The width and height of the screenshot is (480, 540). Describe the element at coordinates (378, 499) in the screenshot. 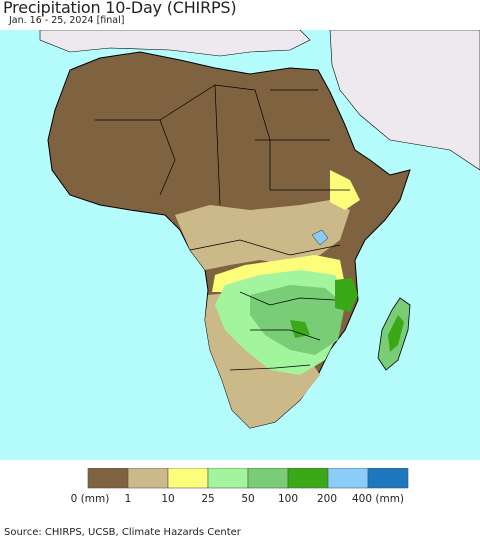

I see `legend-label-7: 400 (mm)` at that location.